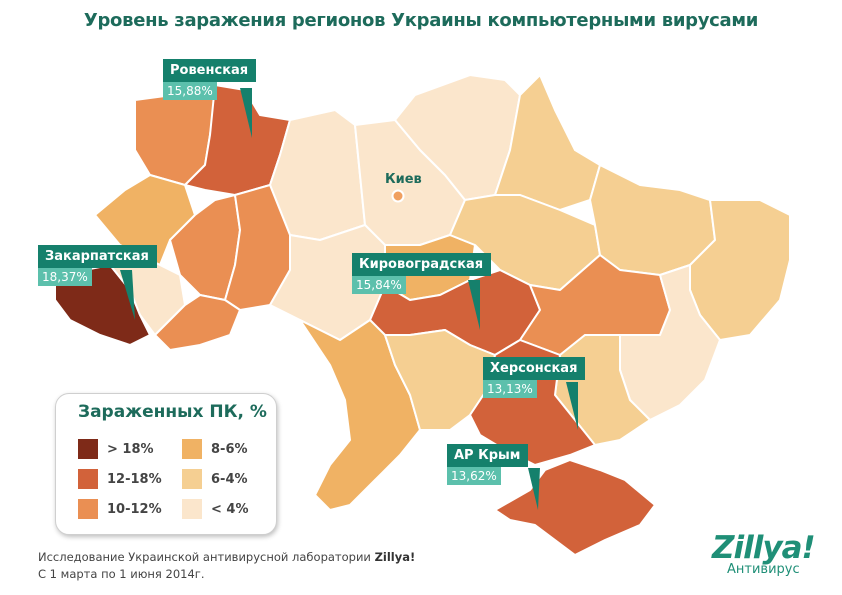  I want to click on callout-region-name: Кировоградская, so click(422, 264).